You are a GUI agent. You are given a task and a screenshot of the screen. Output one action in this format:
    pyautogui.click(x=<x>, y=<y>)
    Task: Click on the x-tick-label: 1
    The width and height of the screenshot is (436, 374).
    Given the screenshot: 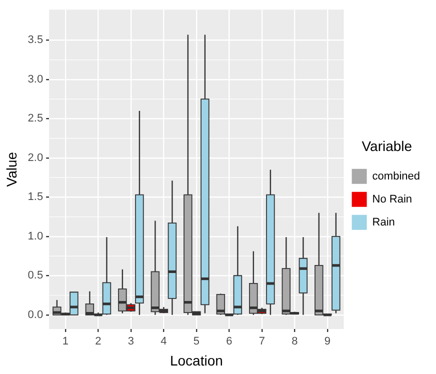 What is the action you would take?
    pyautogui.click(x=65, y=342)
    